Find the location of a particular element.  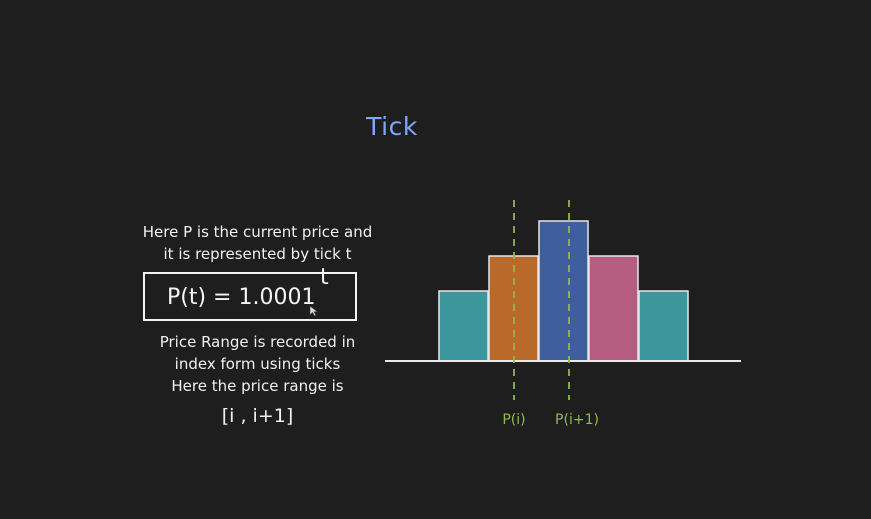

formula-box: P(t) = 1.0001 t is located at coordinates (250, 293).